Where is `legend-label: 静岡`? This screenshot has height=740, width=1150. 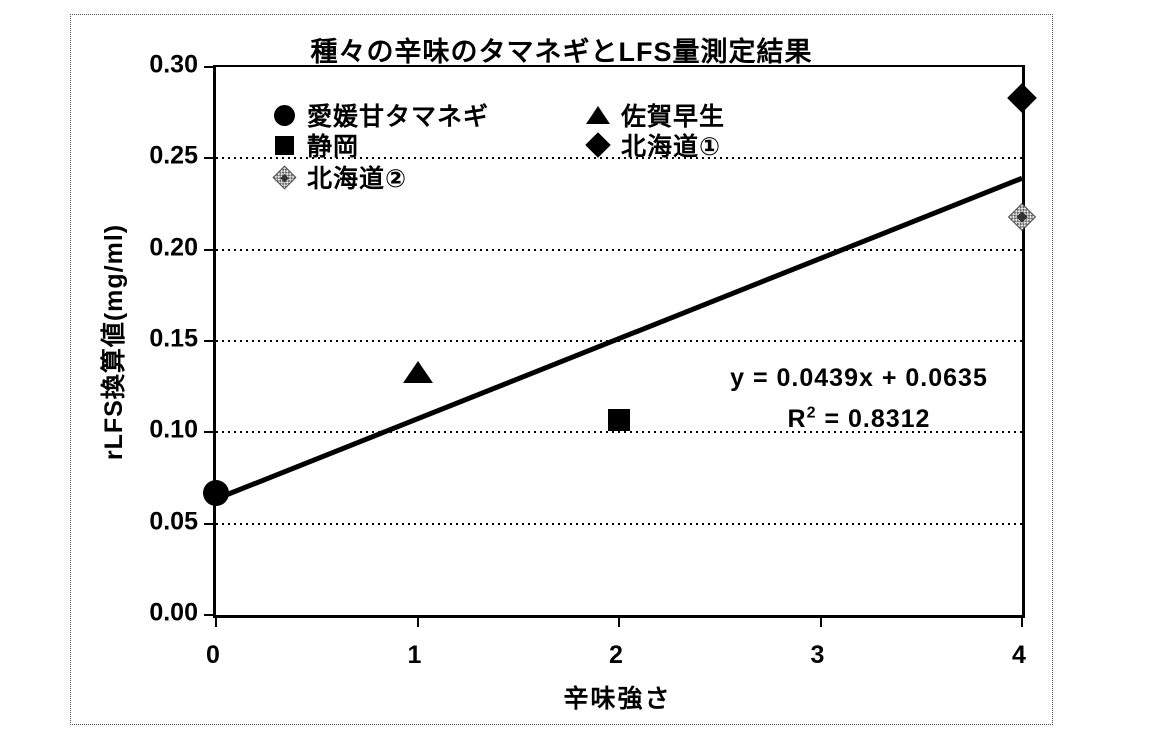
legend-label: 静岡 is located at coordinates (333, 147).